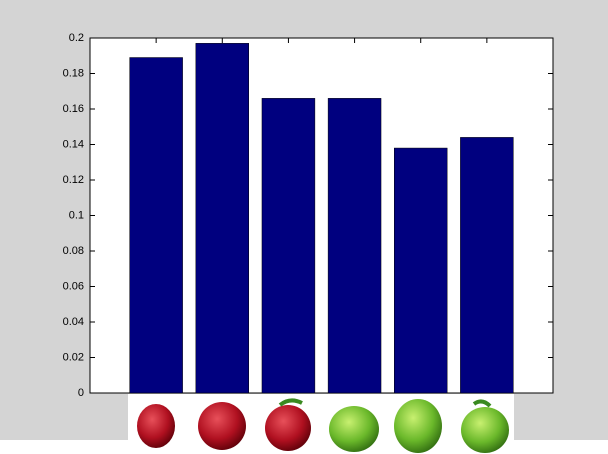  What do you see at coordinates (73, 322) in the screenshot?
I see `y-tick-label: 0.04` at bounding box center [73, 322].